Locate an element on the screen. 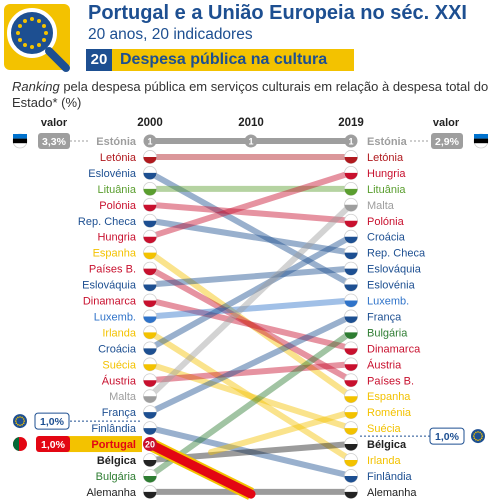 This screenshot has height=500, width=500. portugal-left-pill is located at coordinates (53, 444).